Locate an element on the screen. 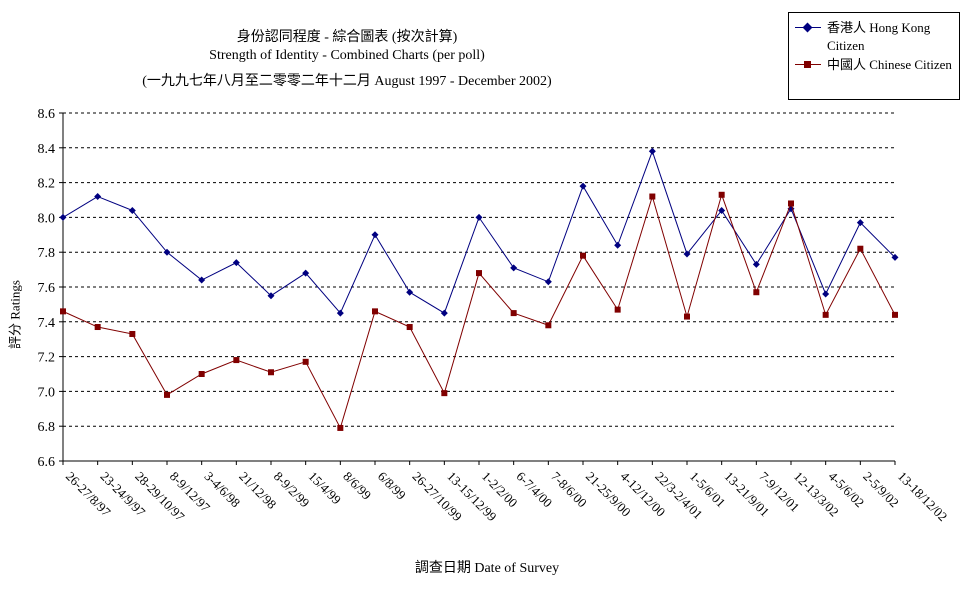  x-axis-title: 調查日期 Date of Survey is located at coordinates (487, 568).